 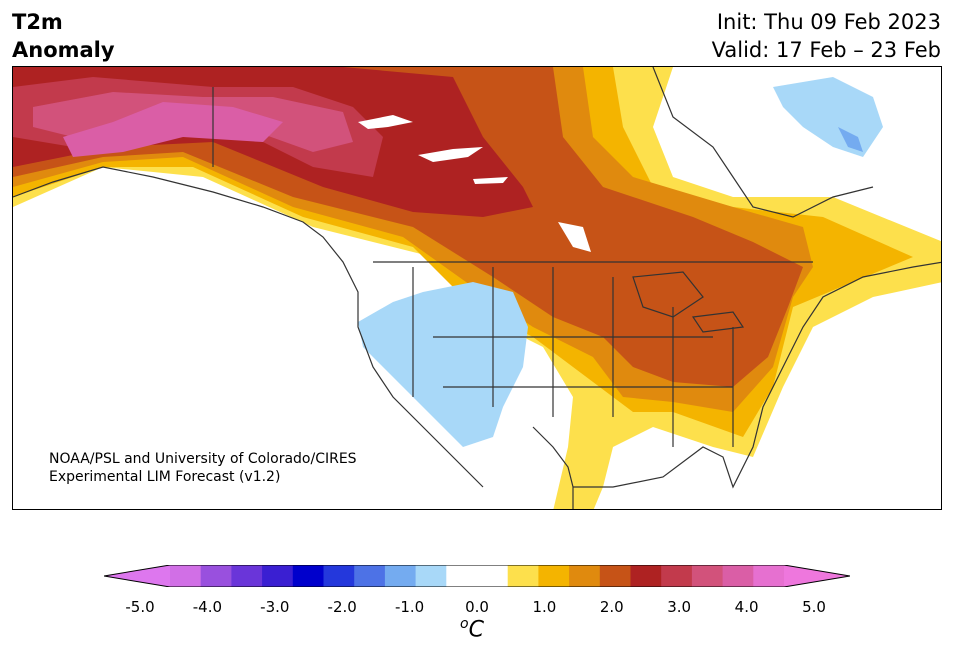 I want to click on variable-title: T2m Anomaly, so click(x=63, y=36).